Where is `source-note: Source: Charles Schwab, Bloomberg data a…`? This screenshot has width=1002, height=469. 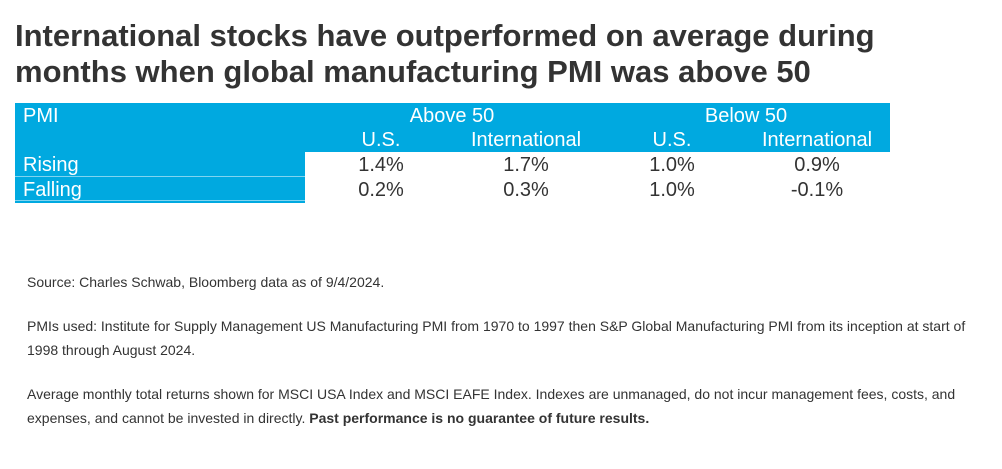 source-note: Source: Charles Schwab, Bloomberg data a… is located at coordinates (206, 282).